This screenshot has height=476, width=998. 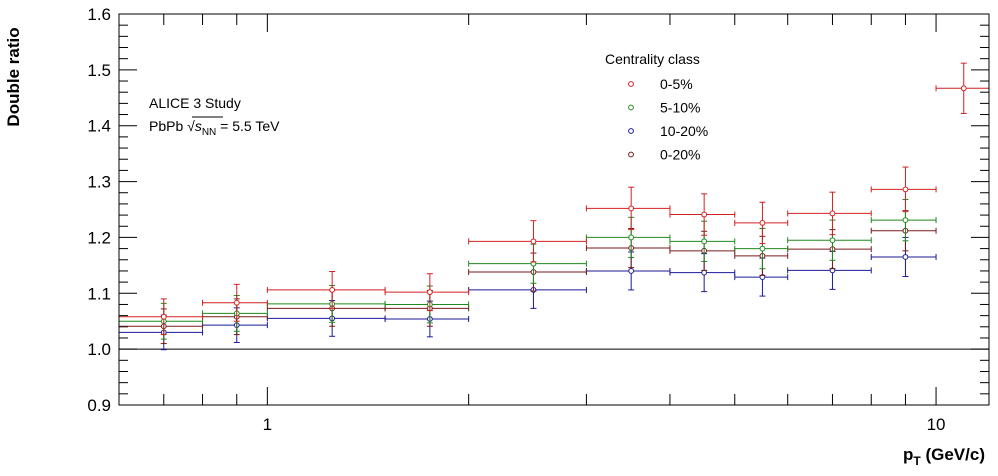 I want to click on legend-item: 5-10%, so click(x=664, y=108).